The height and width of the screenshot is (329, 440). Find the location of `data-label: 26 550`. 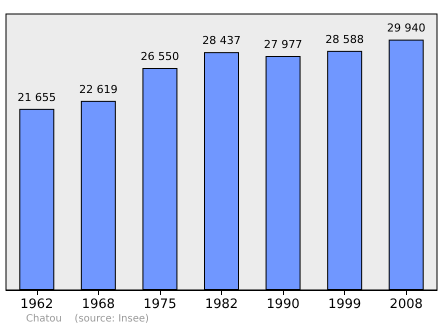

data-label: 26 550 is located at coordinates (160, 56).